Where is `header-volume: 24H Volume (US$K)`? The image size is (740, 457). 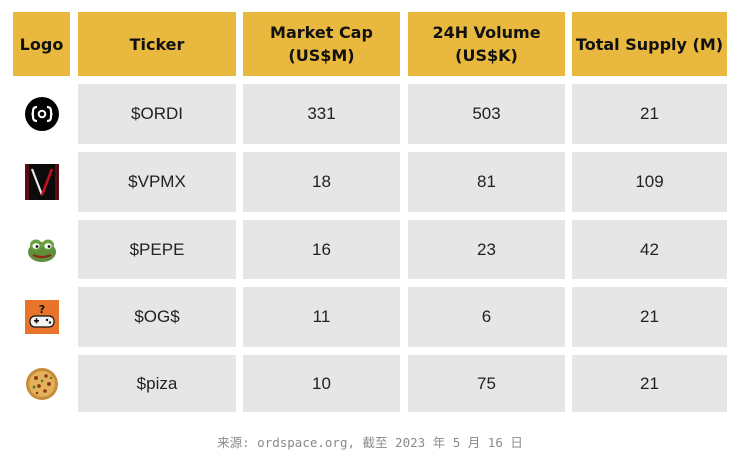
header-volume: 24H Volume (US$K) is located at coordinates (486, 44).